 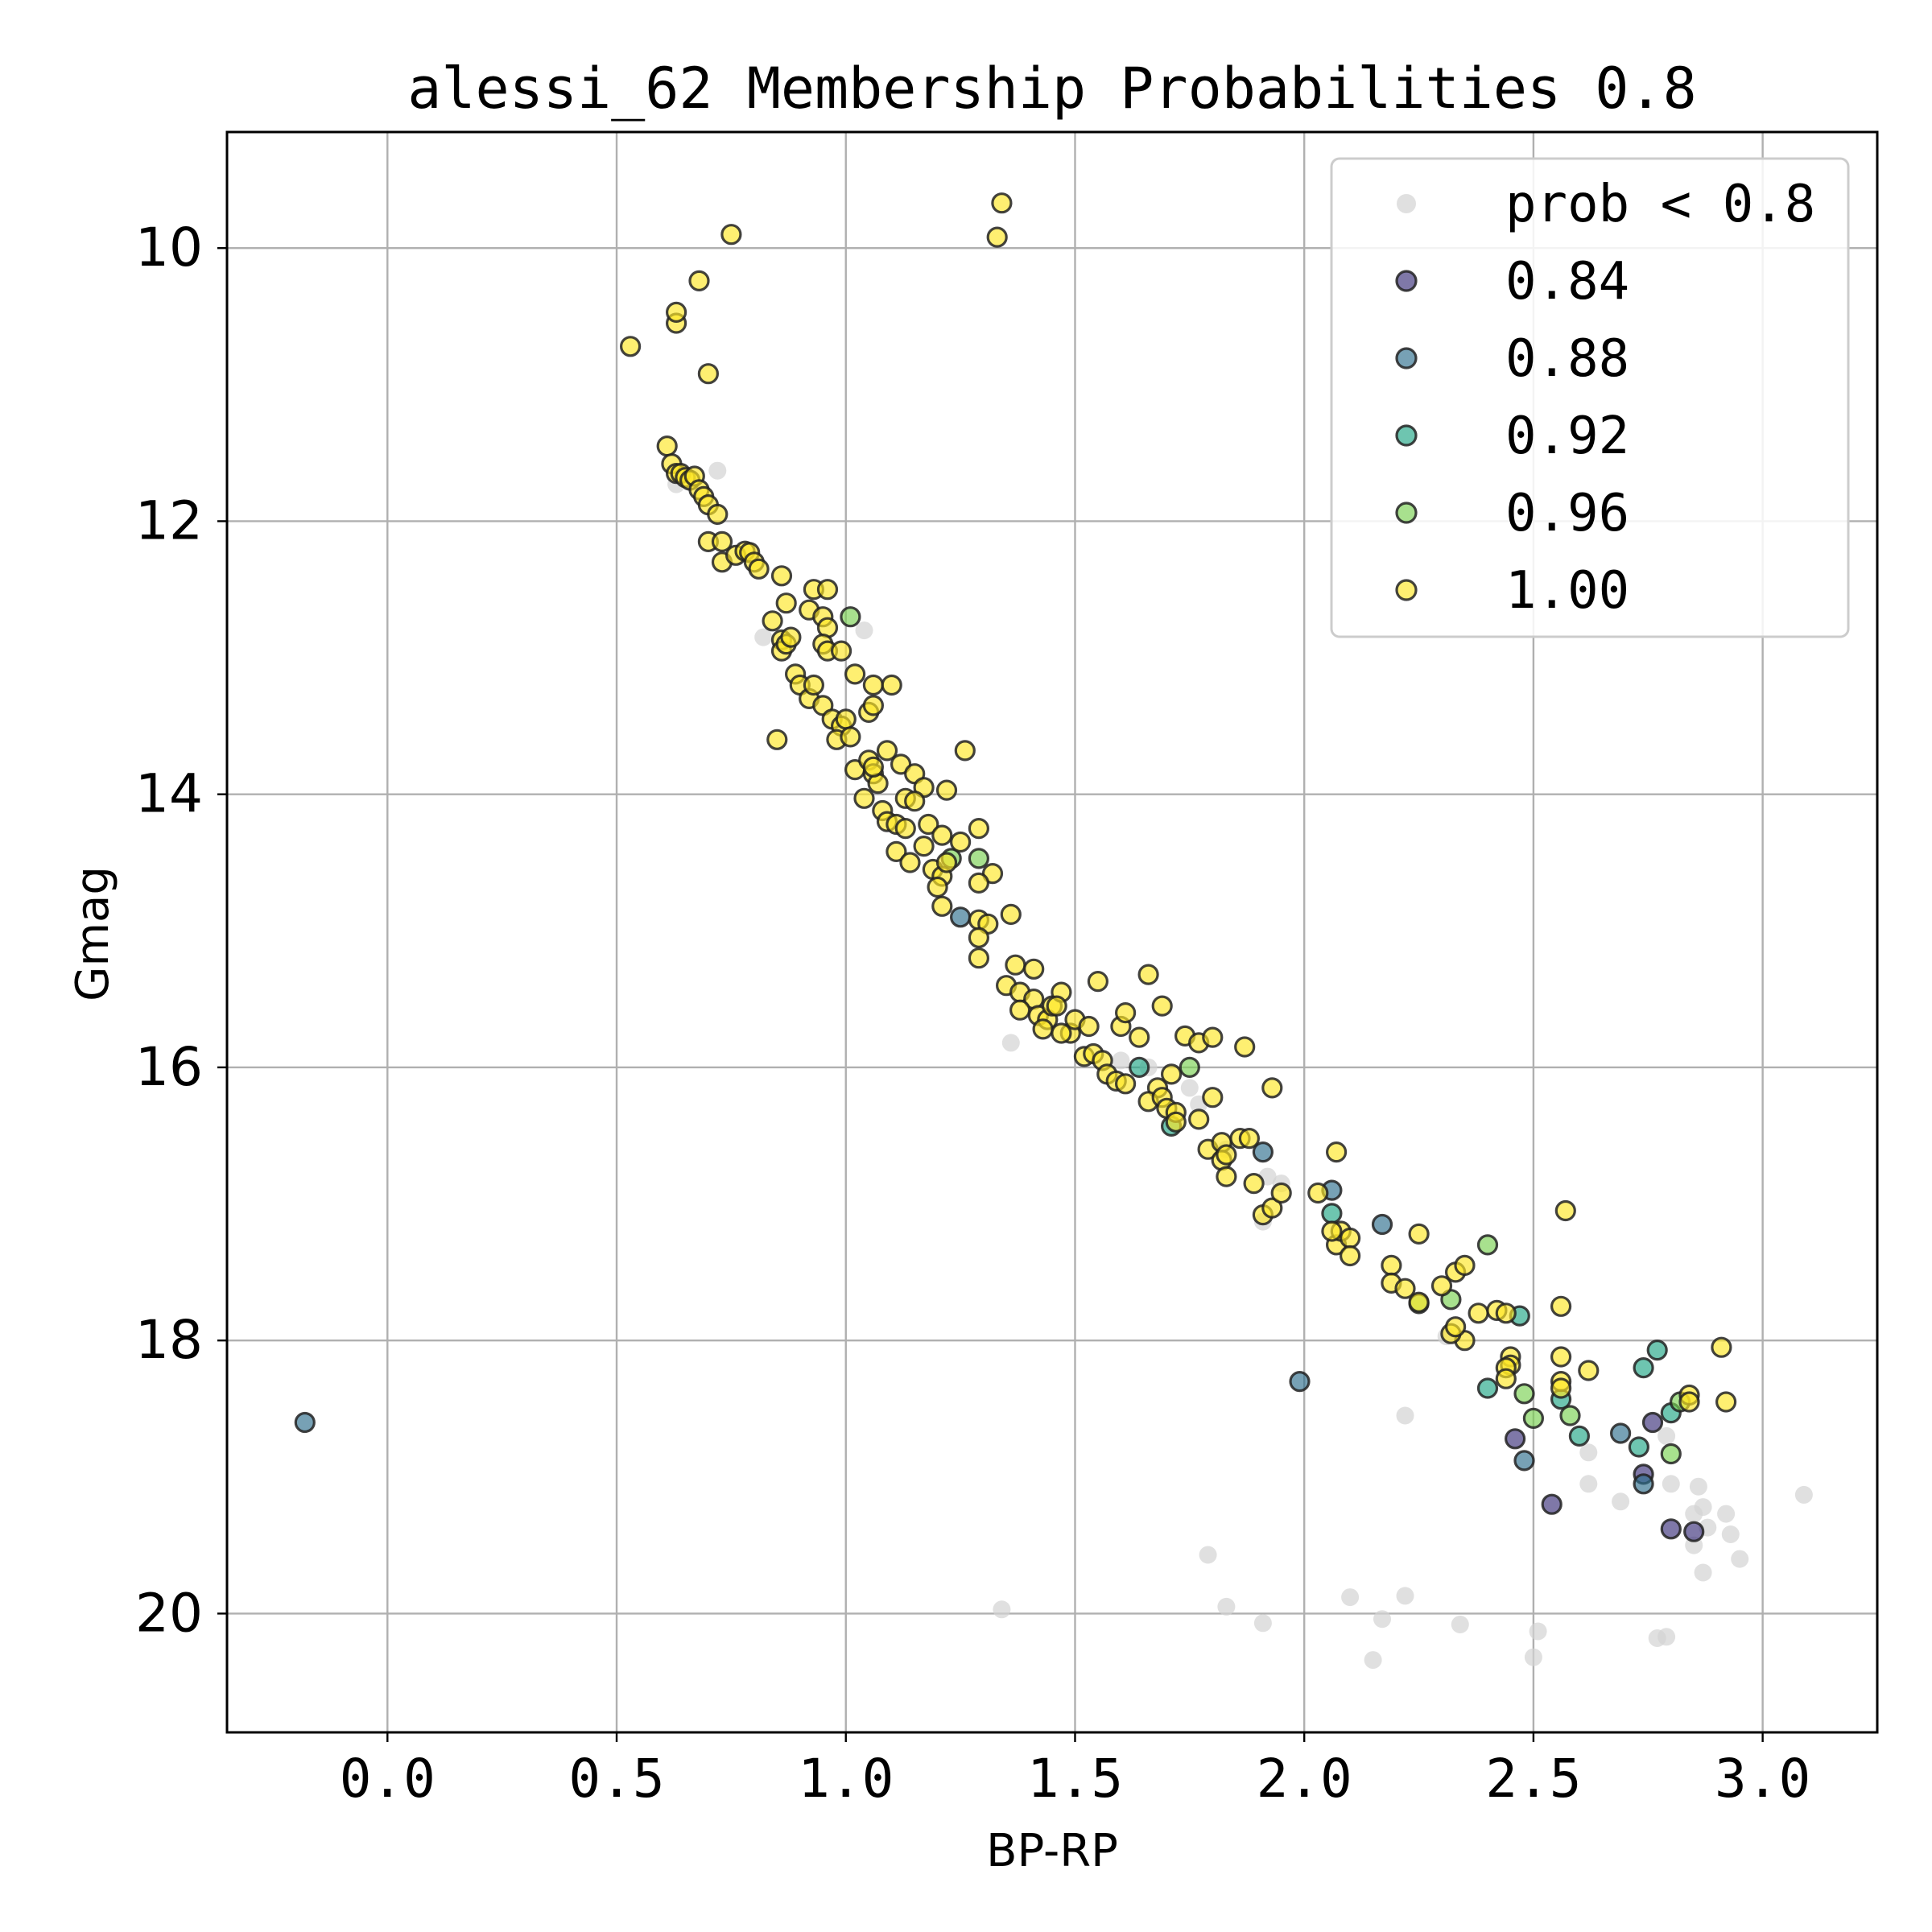 I want to click on x-tick-label: 0.5, so click(x=616, y=1779).